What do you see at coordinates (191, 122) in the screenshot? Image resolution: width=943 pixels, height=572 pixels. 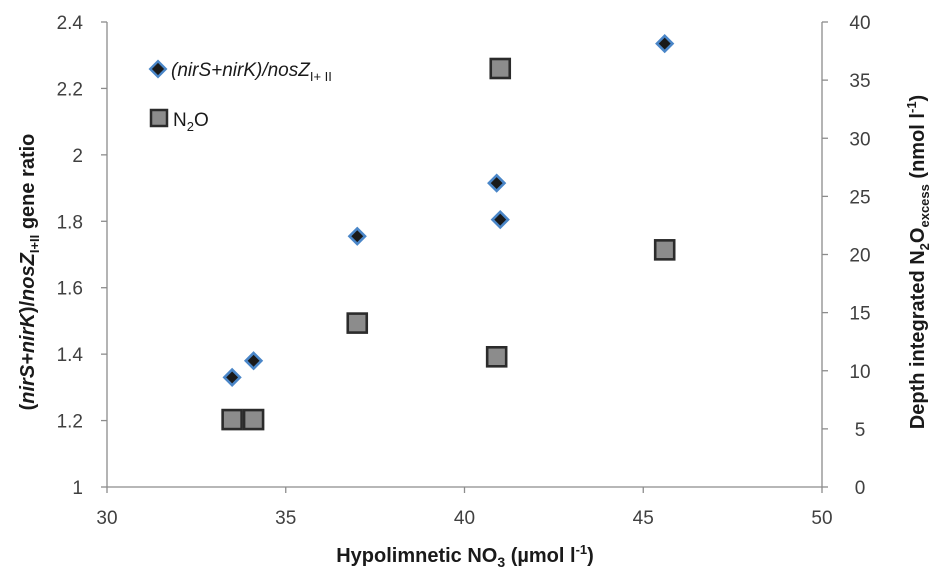 I see `legend-label-n2o: N2O` at bounding box center [191, 122].